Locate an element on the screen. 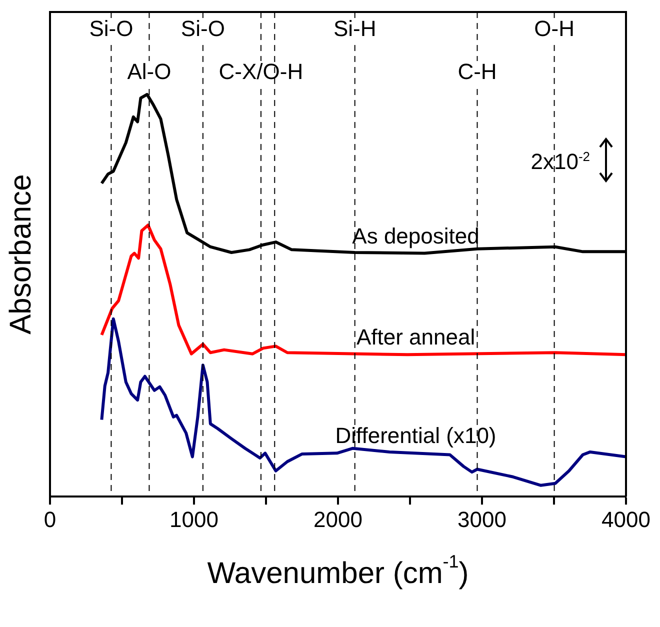 The width and height of the screenshot is (660, 627). annotation: 2x10$^{-2}$ is located at coordinates (560, 162).